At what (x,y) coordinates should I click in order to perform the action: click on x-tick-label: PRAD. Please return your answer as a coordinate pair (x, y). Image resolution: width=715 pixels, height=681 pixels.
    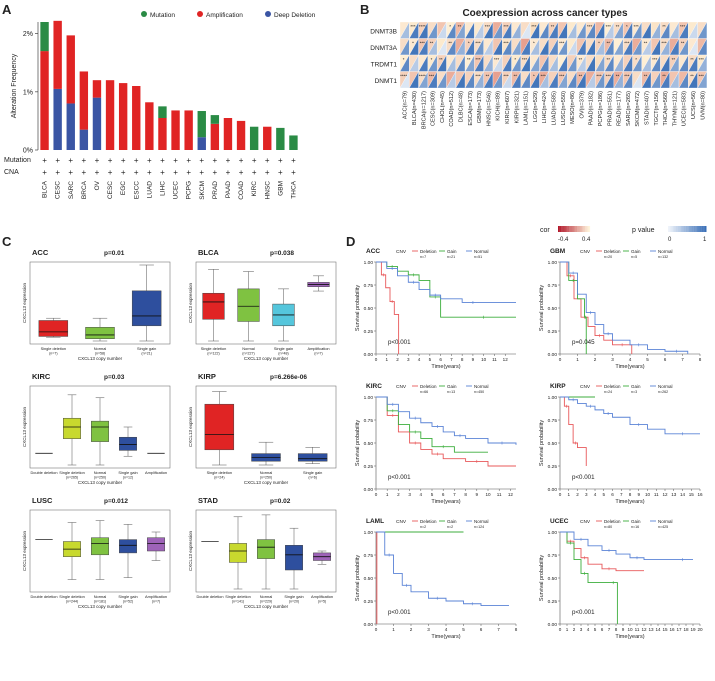
    Looking at the image, I should click on (215, 190).